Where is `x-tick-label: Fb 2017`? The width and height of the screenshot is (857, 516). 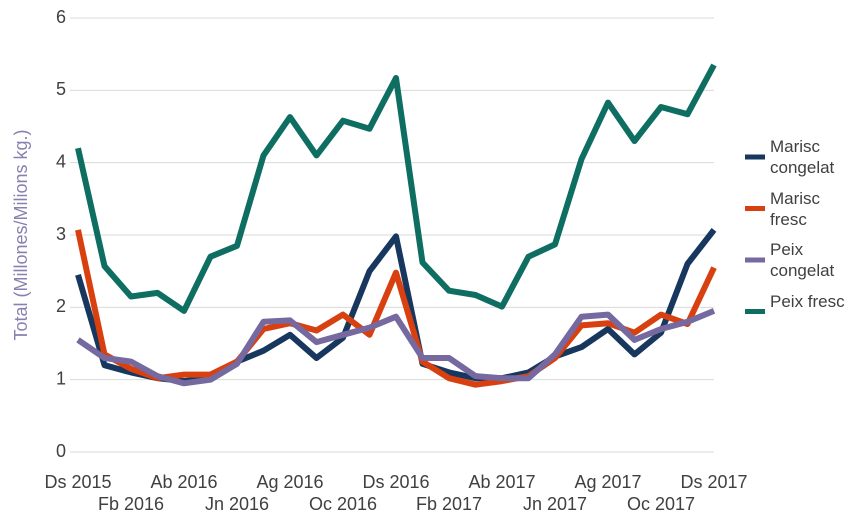
x-tick-label: Fb 2017 is located at coordinates (449, 504).